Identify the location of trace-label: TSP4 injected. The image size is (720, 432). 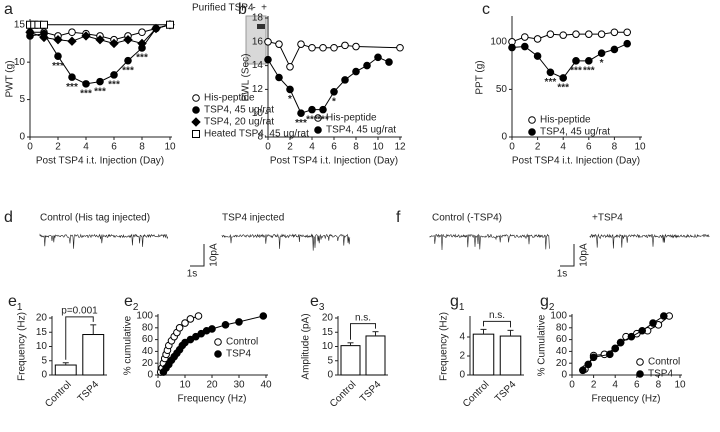
(253, 218).